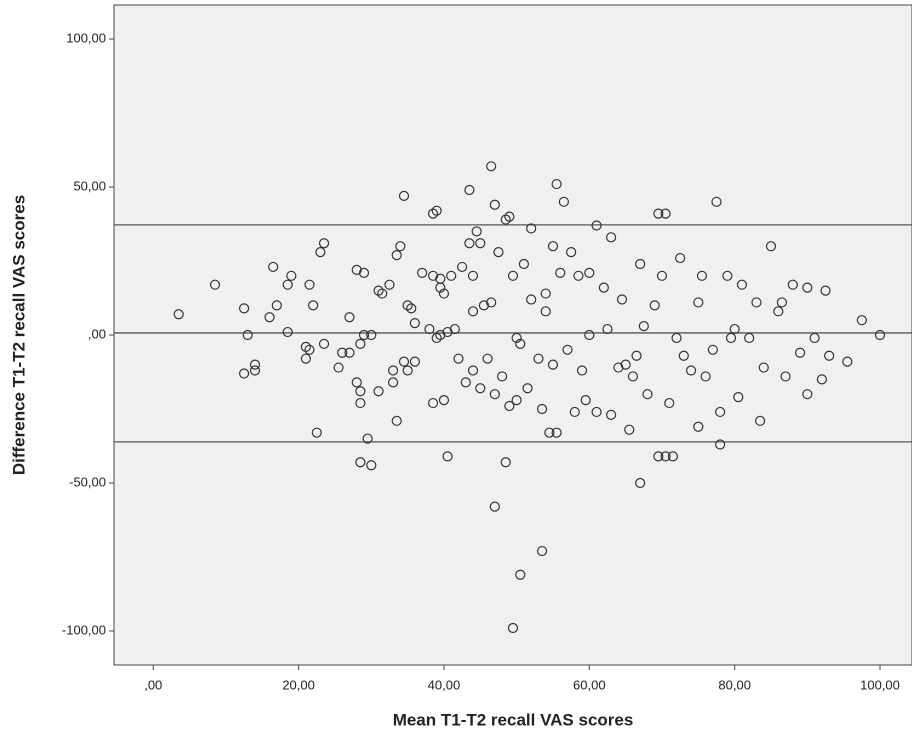 This screenshot has height=738, width=912. What do you see at coordinates (18, 335) in the screenshot?
I see `y-axis-title: Difference T1-T2 recall VAS scores` at bounding box center [18, 335].